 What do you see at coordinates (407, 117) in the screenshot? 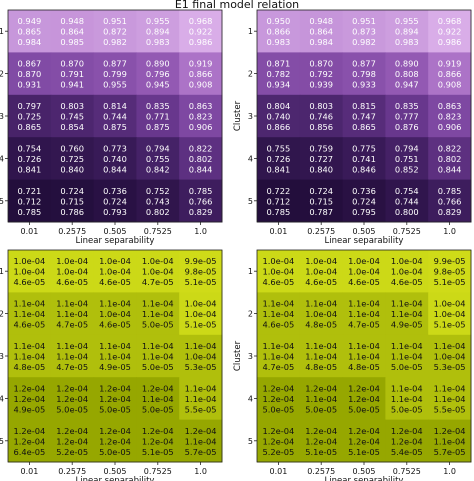
I see `cell-value-label: 0.777` at bounding box center [407, 117].